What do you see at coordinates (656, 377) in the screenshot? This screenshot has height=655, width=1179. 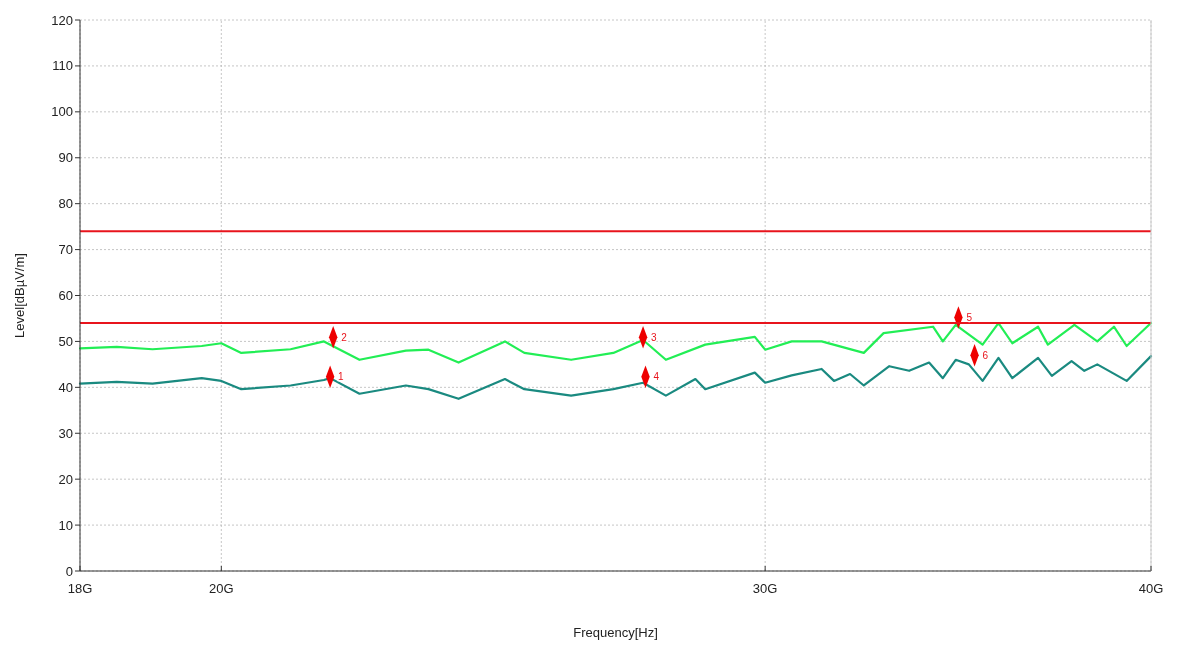 I see `annotation: 4` at bounding box center [656, 377].